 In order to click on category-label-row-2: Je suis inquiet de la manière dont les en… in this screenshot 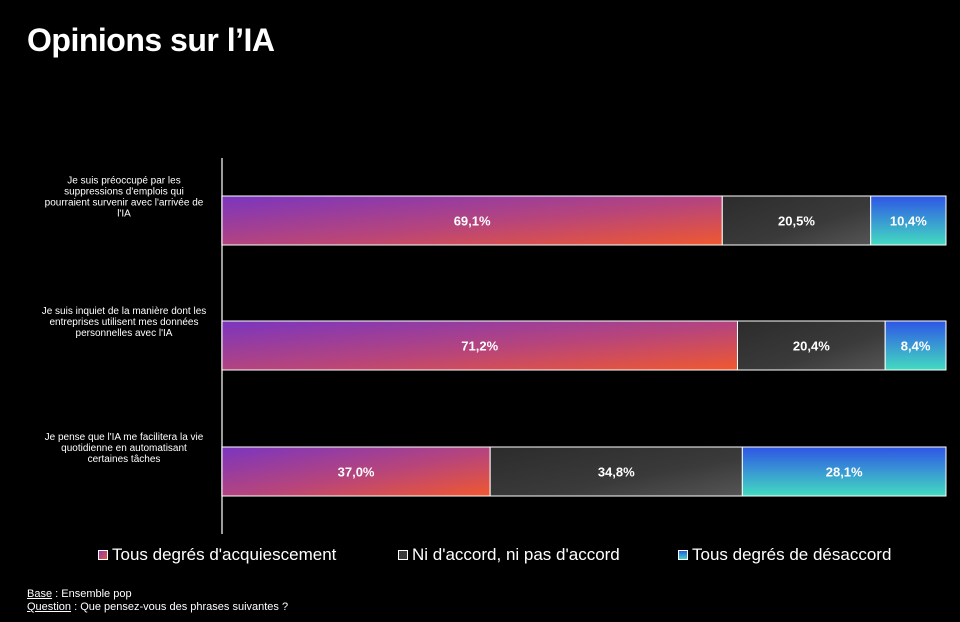, I will do `click(124, 322)`.